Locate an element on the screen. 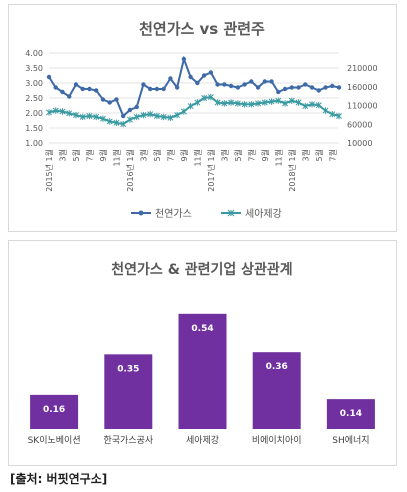 The height and width of the screenshot is (492, 407). y-right-tick-label: 60000 is located at coordinates (359, 124).